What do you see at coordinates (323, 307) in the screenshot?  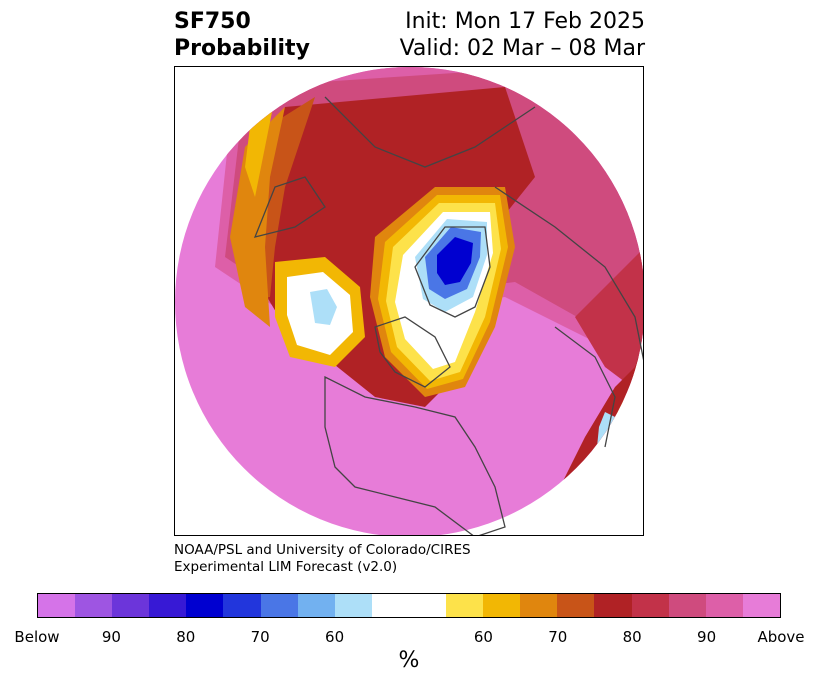 I see `field-west-blue` at bounding box center [323, 307].